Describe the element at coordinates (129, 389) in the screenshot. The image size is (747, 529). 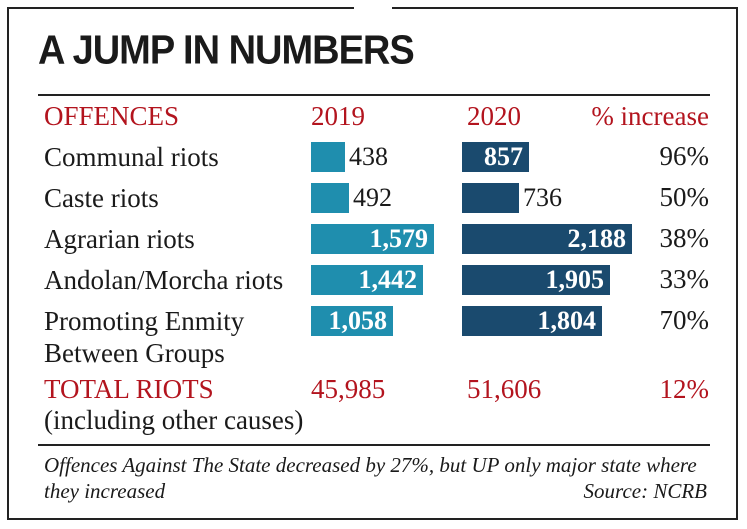
I see `total-label: TOTAL RIOTS` at that location.